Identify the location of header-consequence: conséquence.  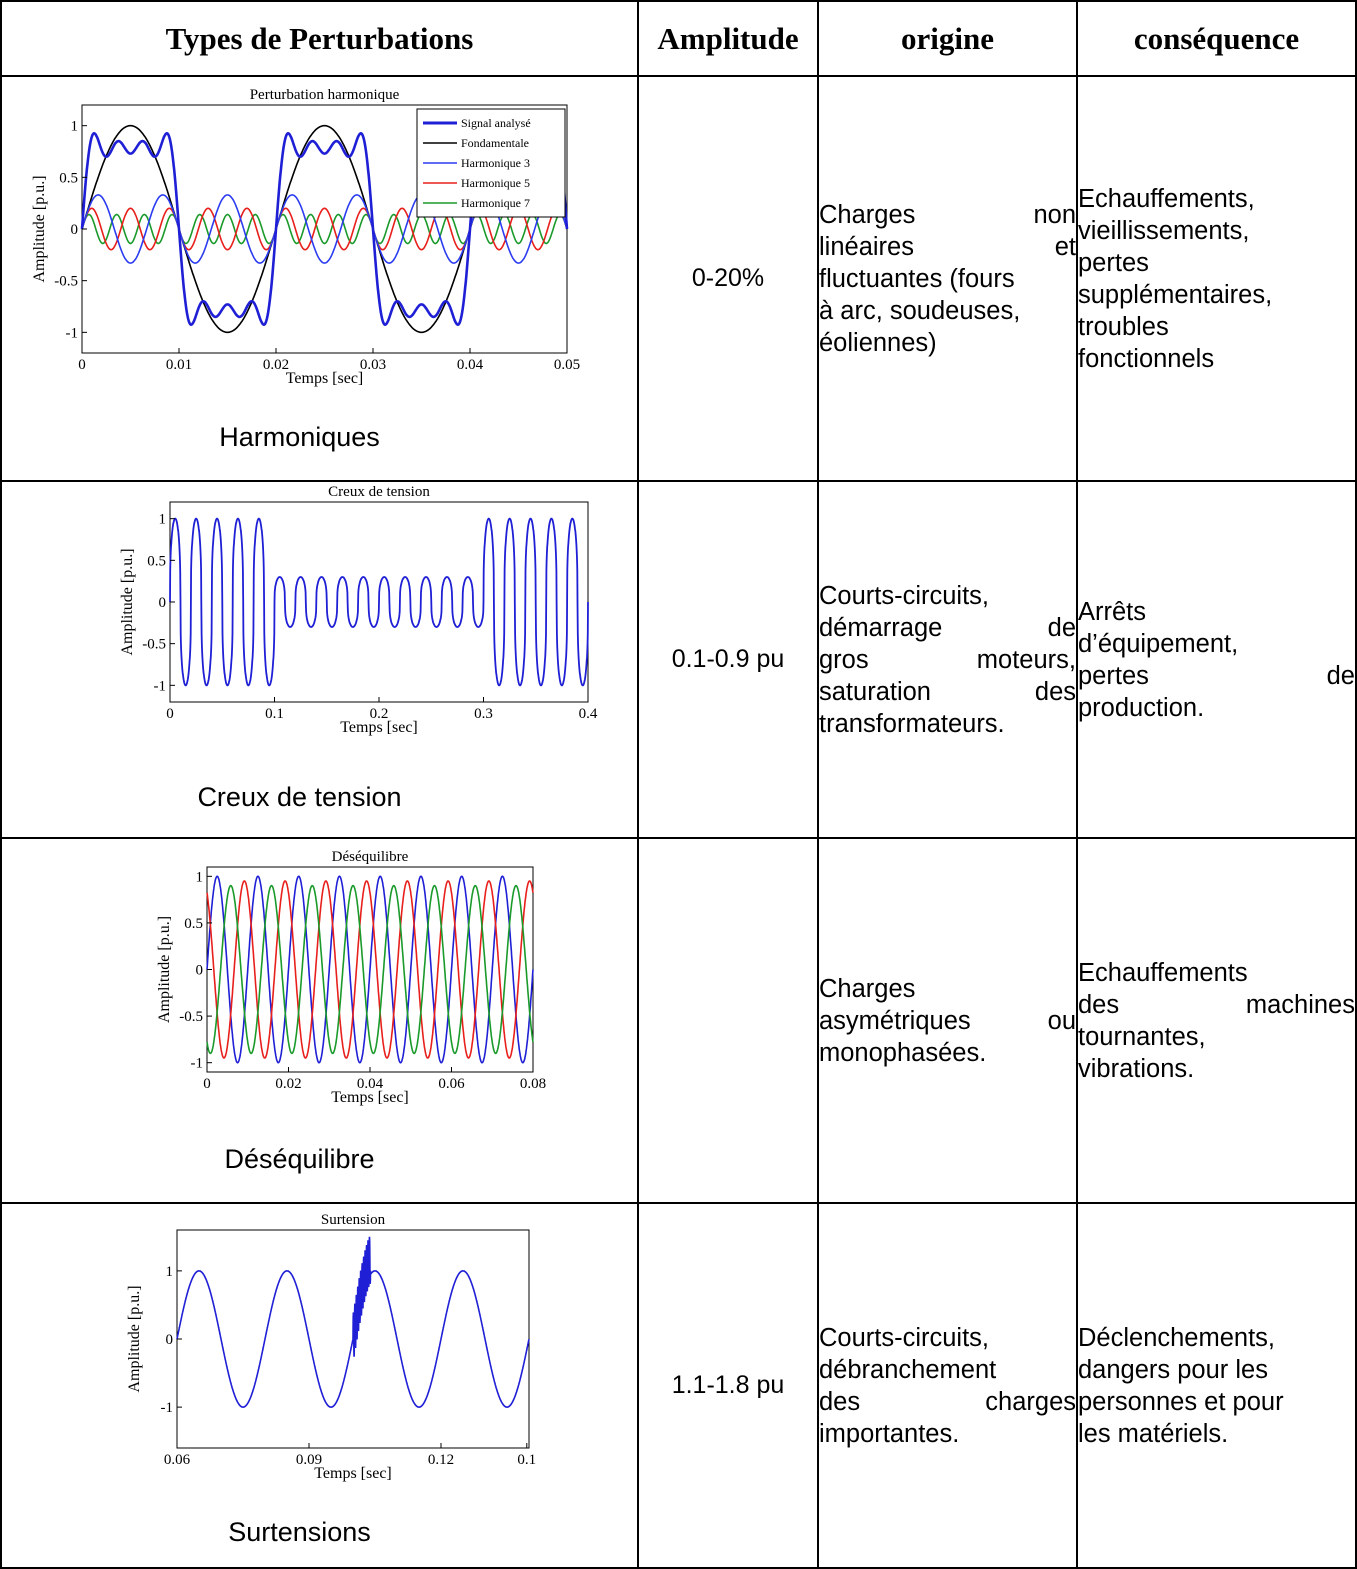
(1216, 38).